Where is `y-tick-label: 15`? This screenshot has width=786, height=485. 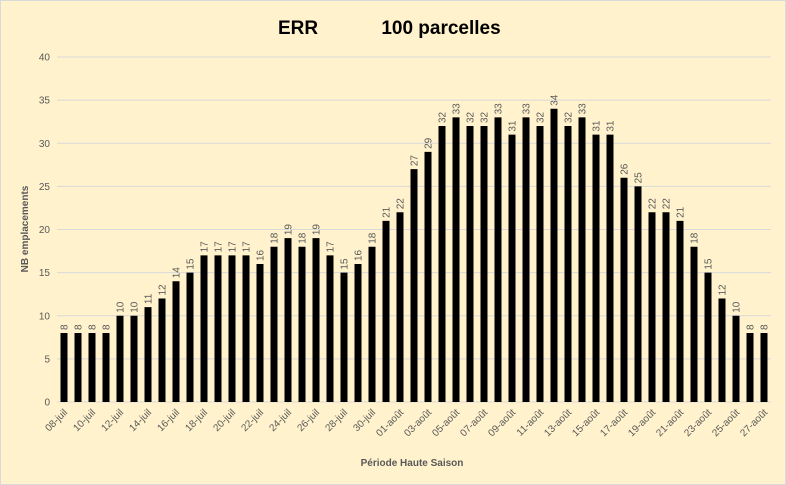 y-tick-label: 15 is located at coordinates (45, 273).